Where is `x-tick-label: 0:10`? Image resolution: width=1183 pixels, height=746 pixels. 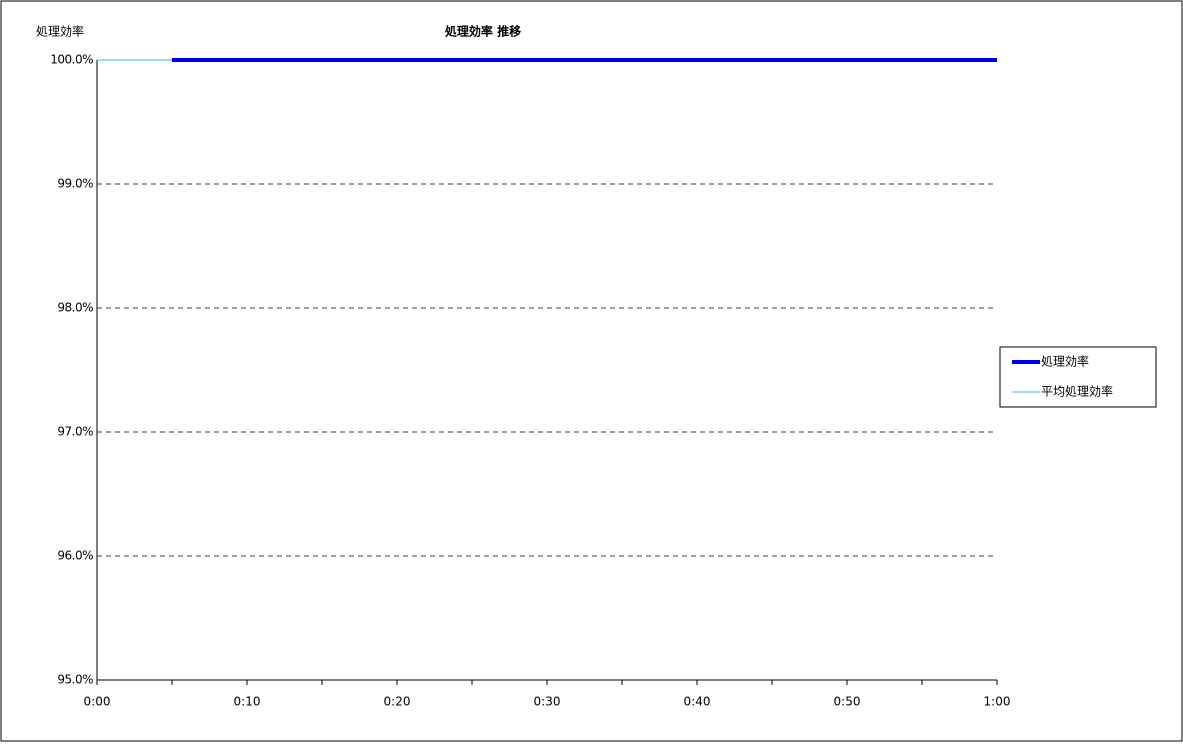
x-tick-label: 0:10 is located at coordinates (247, 702).